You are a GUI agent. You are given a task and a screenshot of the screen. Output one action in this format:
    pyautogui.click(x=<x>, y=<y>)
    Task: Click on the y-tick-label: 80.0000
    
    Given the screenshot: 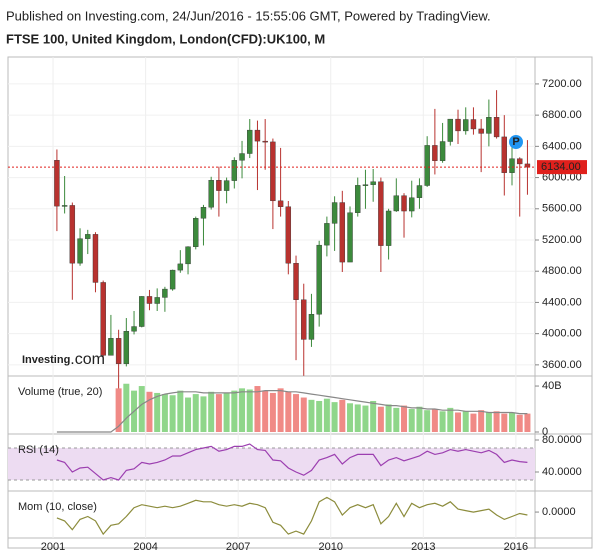 What is the action you would take?
    pyautogui.click(x=562, y=440)
    